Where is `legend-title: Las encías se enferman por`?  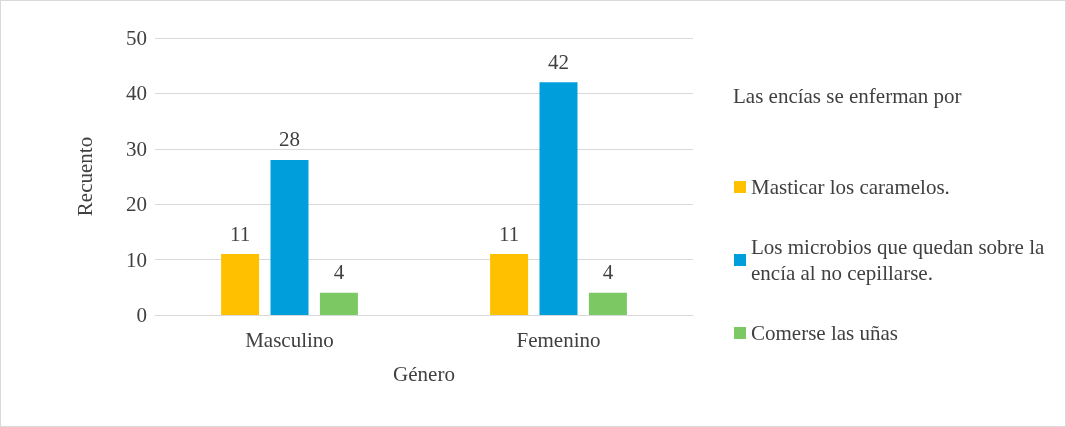
legend-title: Las encías se enferman por is located at coordinates (847, 95).